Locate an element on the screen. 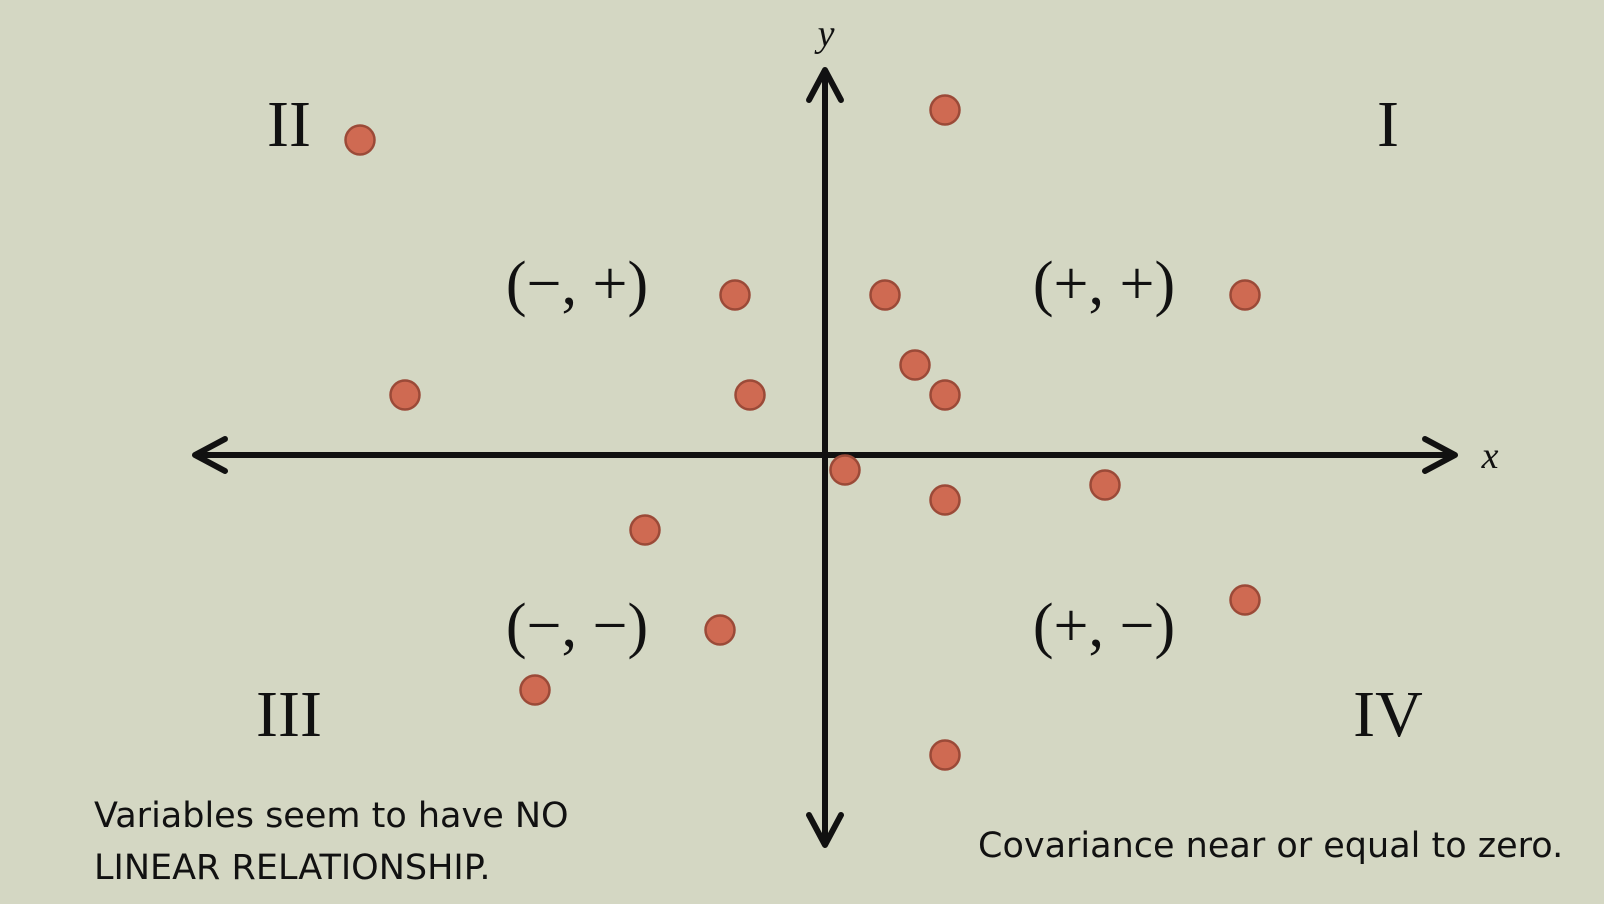  note-line-2: LINEAR RELATIONSHIP. is located at coordinates (292, 868).